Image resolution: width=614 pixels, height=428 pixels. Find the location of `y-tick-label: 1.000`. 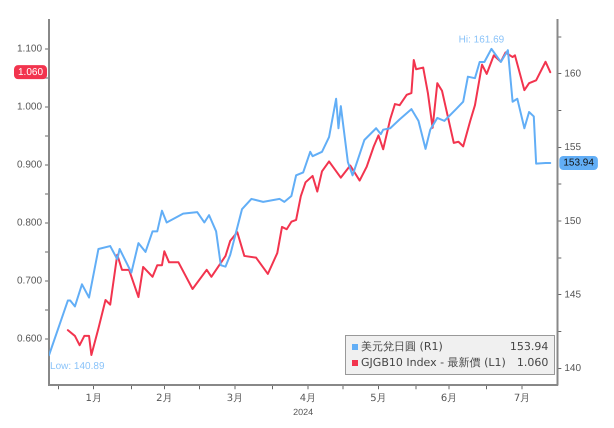

y-tick-label: 1.000 is located at coordinates (29, 107).